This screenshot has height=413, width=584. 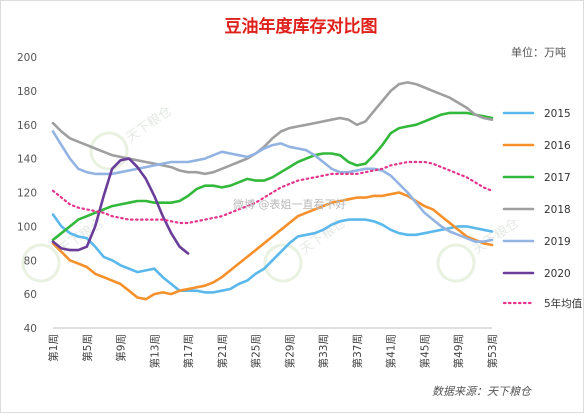 What do you see at coordinates (424, 351) in the screenshot?
I see `x-tick-label: 第45周` at bounding box center [424, 351].